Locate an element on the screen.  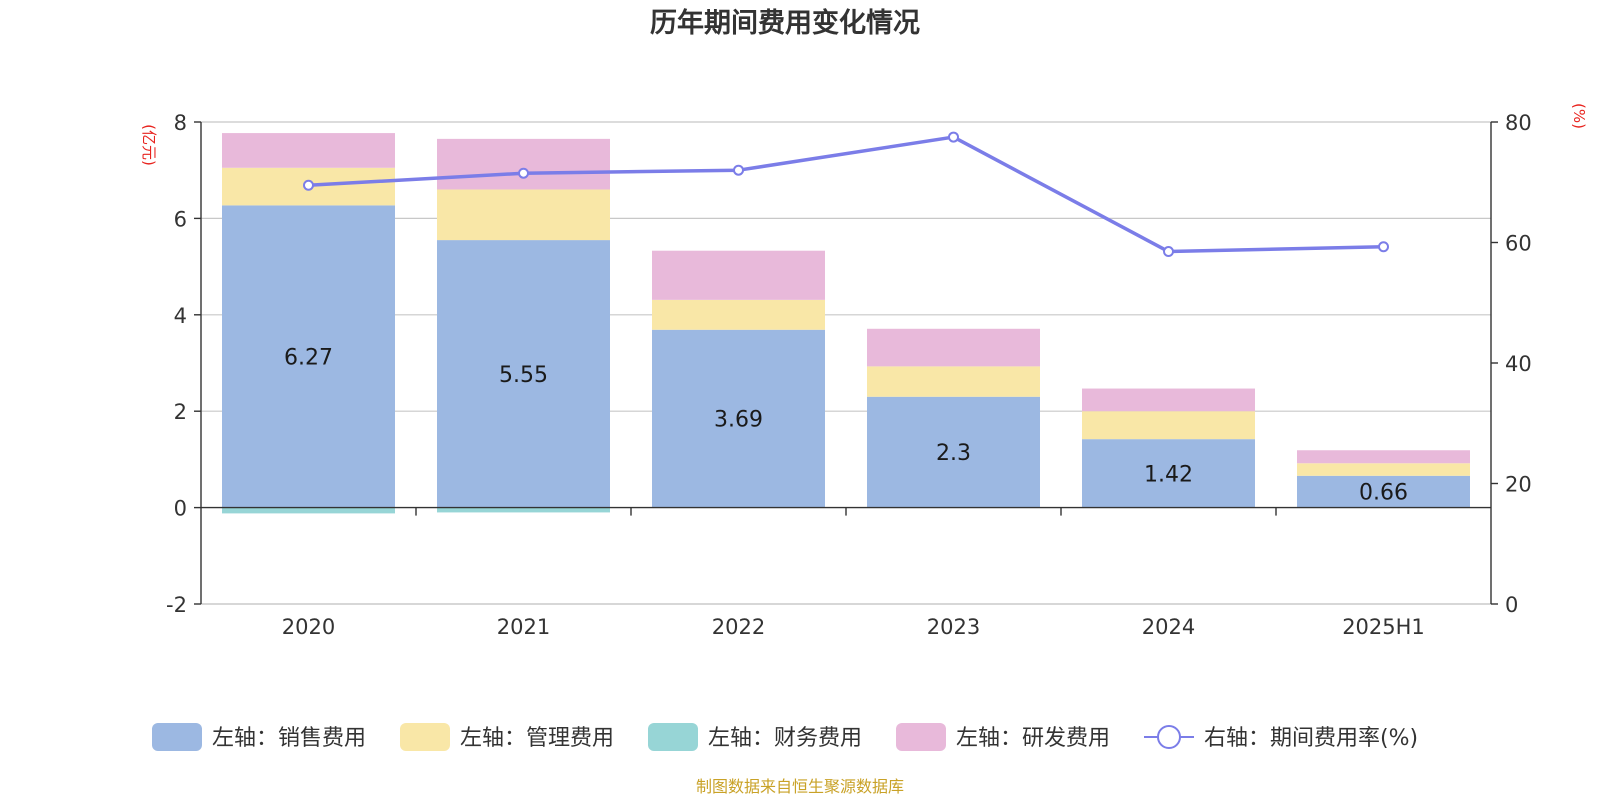
legend: 左轴：销售费用 左轴：管理费用 左轴：财务费用 左轴：研发费用 右轴：期间费用率(%) is located at coordinates (785, 737).